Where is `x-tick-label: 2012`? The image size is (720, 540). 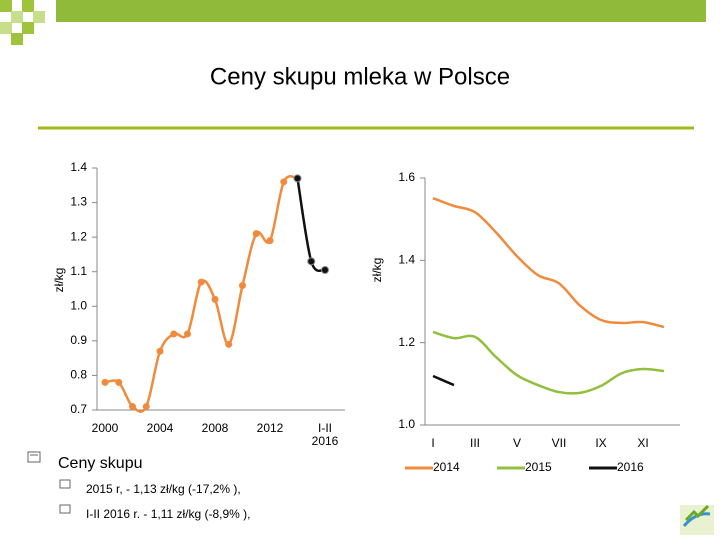 x-tick-label: 2012 is located at coordinates (270, 428).